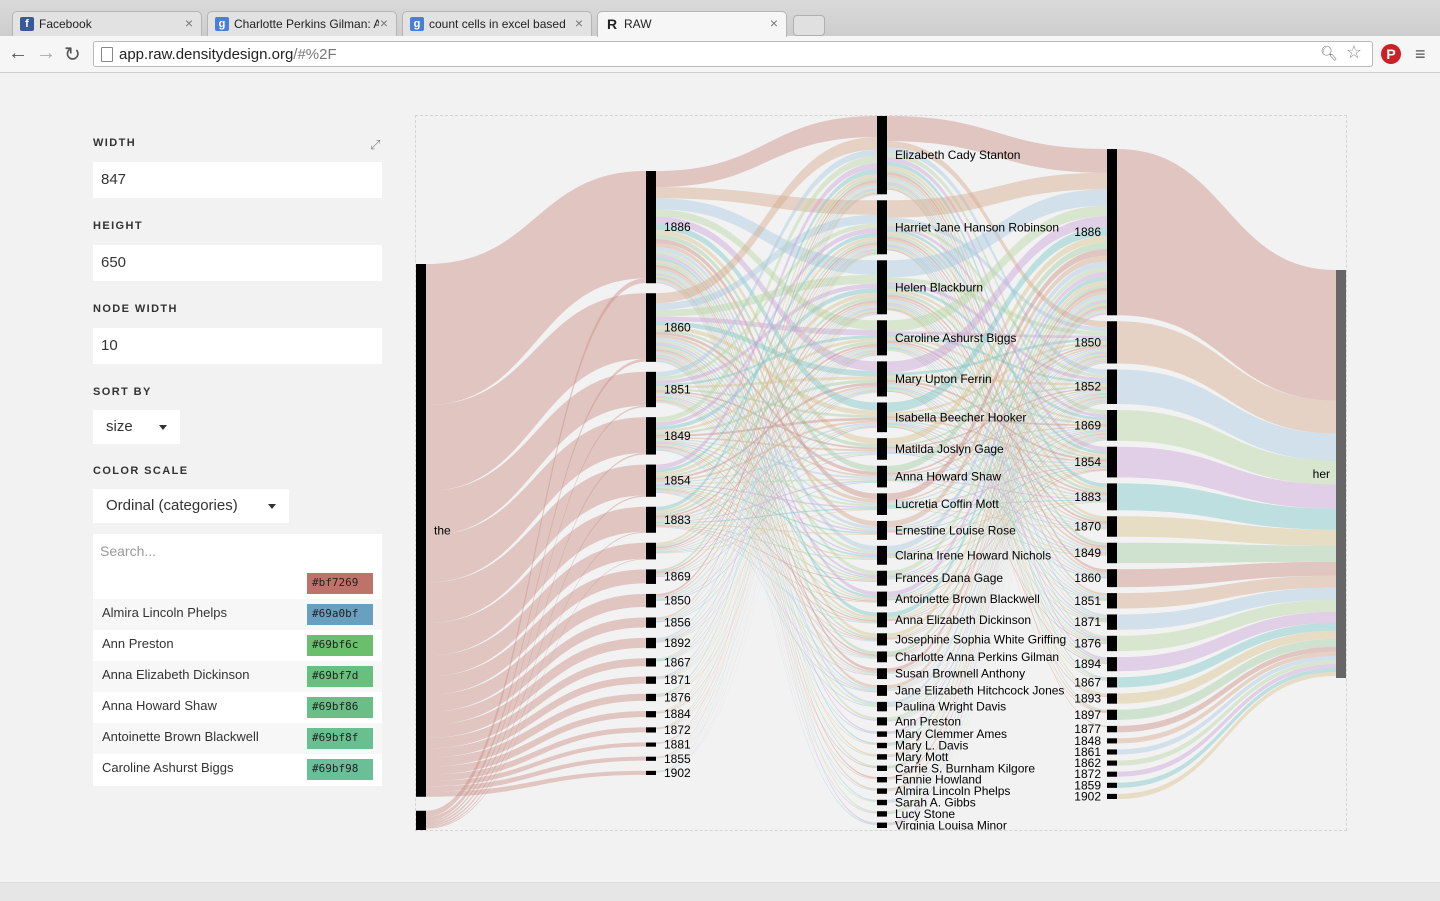  Describe the element at coordinates (692, 24) in the screenshot. I see `tab-raw: R RAW ×` at that location.